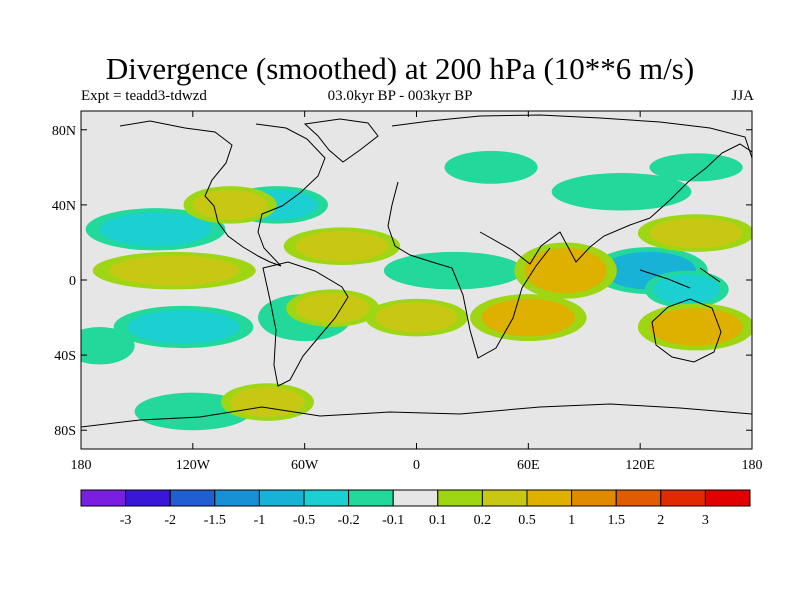  What do you see at coordinates (742, 96) in the screenshot?
I see `season-label: JJA` at bounding box center [742, 96].